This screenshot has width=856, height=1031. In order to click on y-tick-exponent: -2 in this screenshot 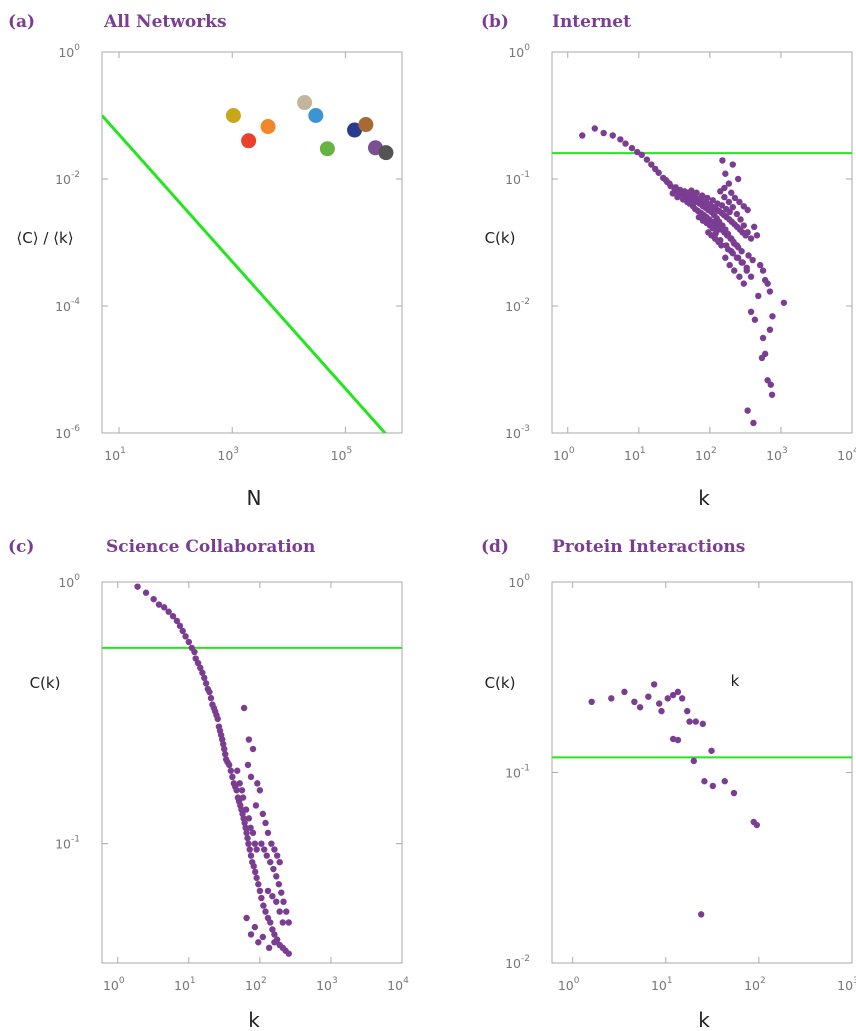, I will do `click(525, 959)`.